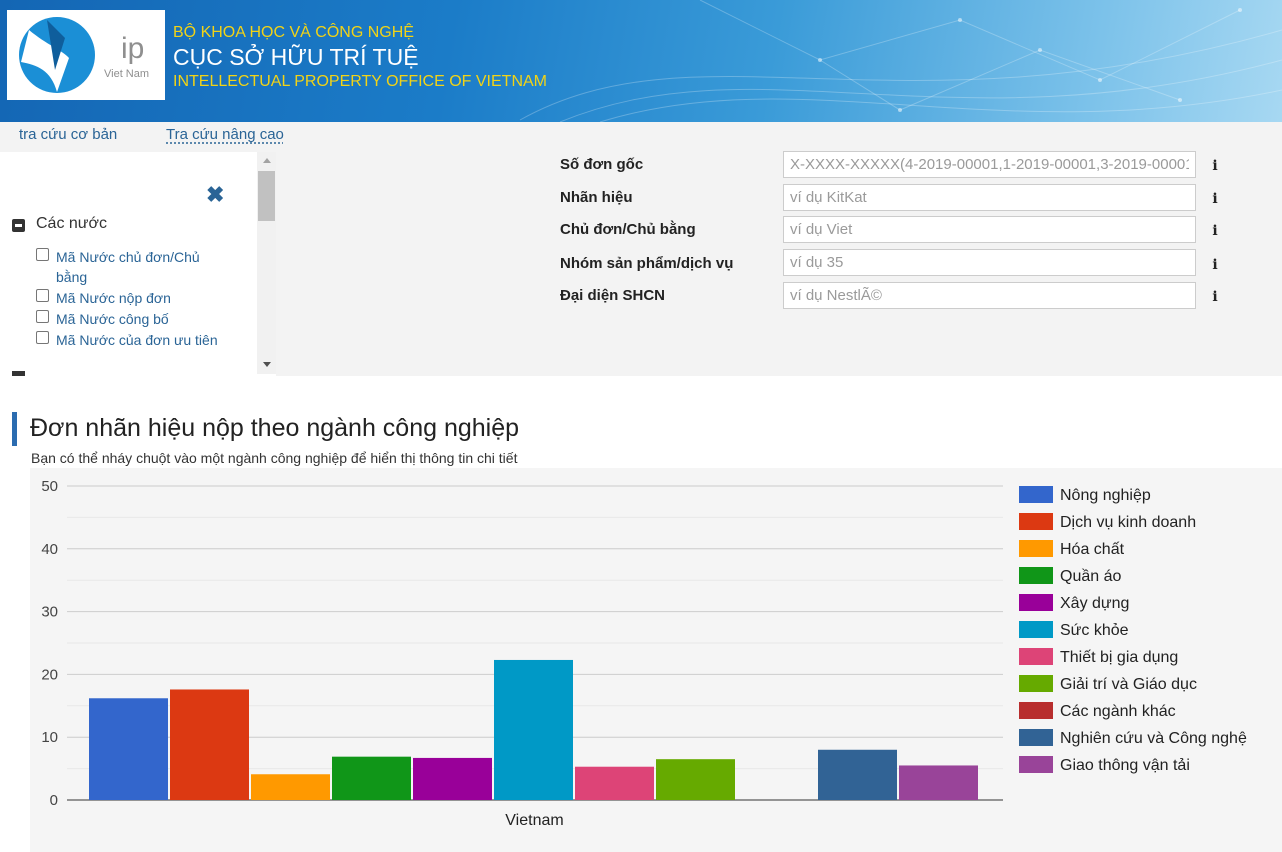  Describe the element at coordinates (646, 263) in the screenshot. I see `label-product-class: Nhóm sản phẩm/dịch vụ` at that location.